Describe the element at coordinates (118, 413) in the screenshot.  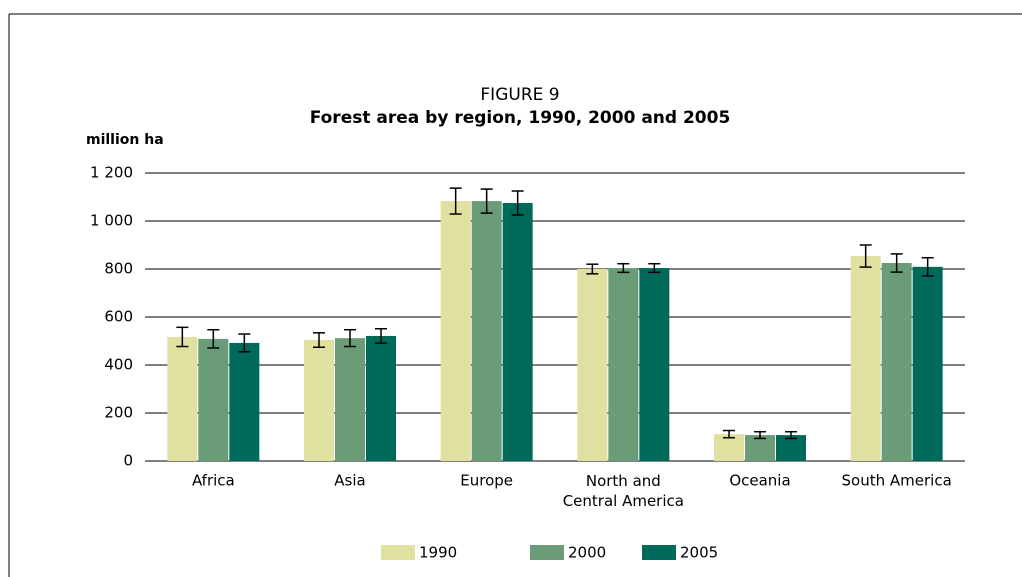
I see `y-tick-label: 200` at that location.